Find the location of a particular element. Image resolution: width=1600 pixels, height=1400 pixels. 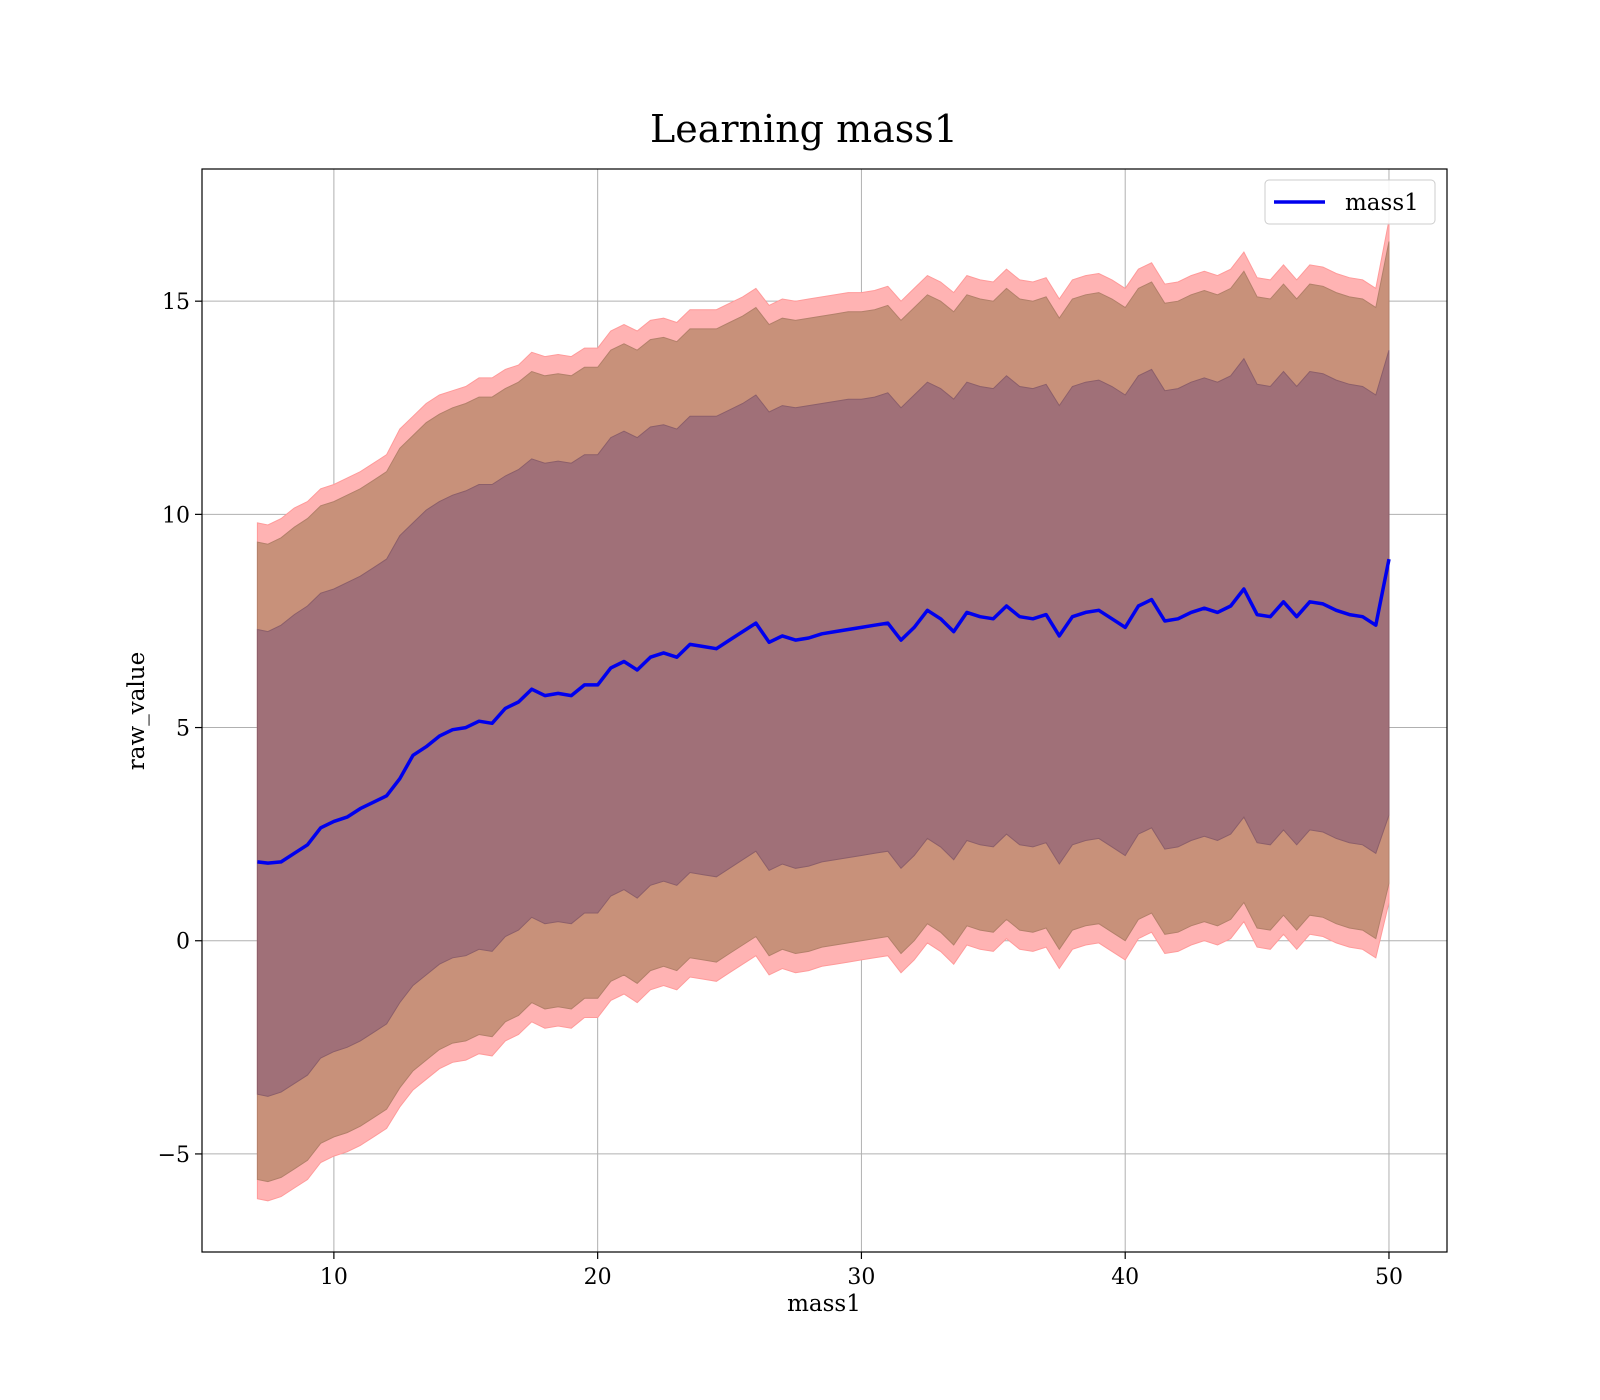

x-tick-label-2: 30 is located at coordinates (861, 1277).